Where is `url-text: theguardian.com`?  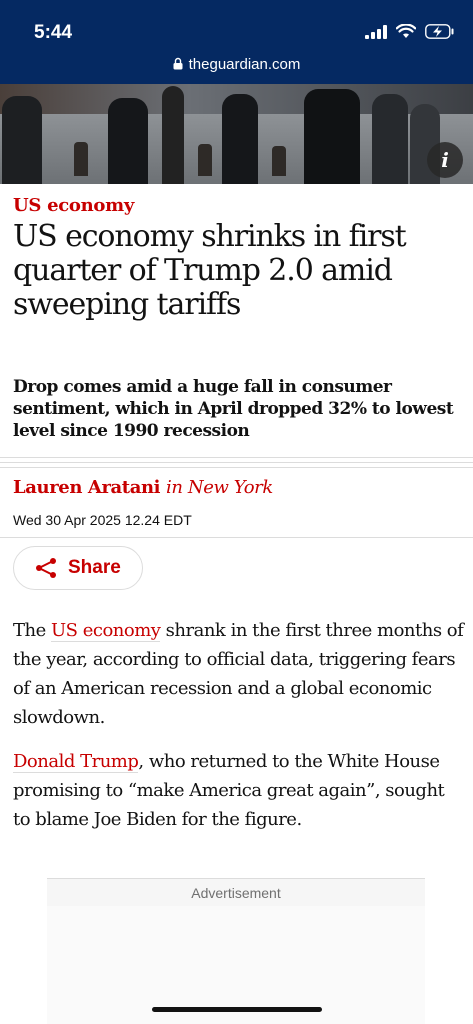
url-text: theguardian.com is located at coordinates (244, 64).